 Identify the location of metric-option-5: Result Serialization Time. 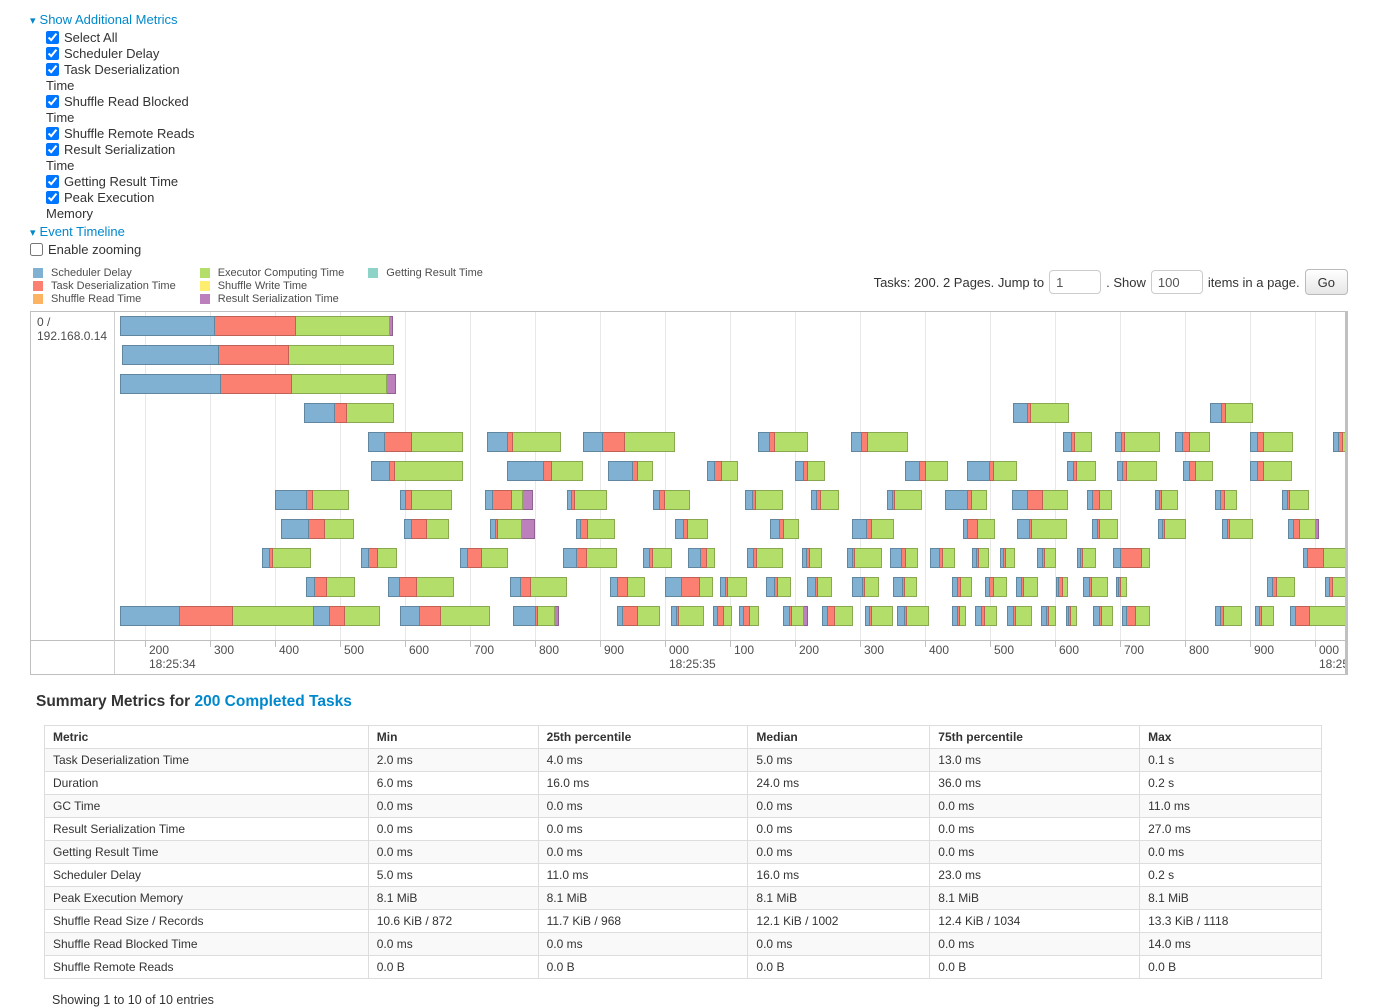
(111, 157).